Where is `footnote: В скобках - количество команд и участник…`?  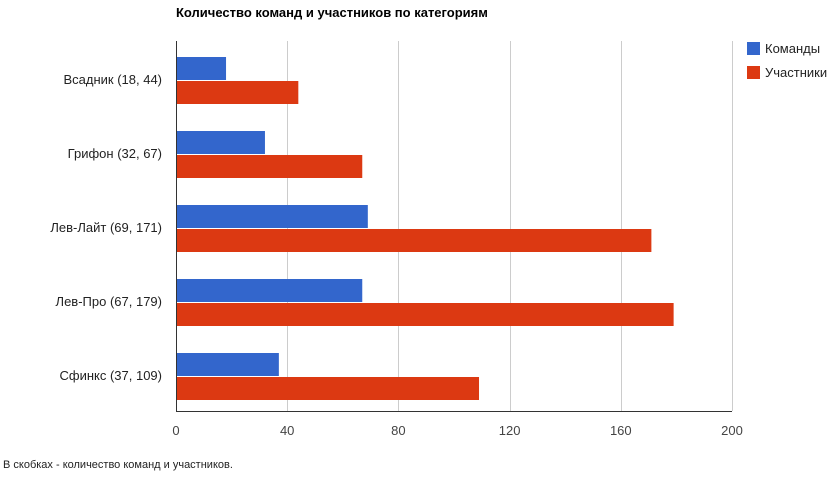 footnote: В скобках - количество команд и участник… is located at coordinates (118, 465).